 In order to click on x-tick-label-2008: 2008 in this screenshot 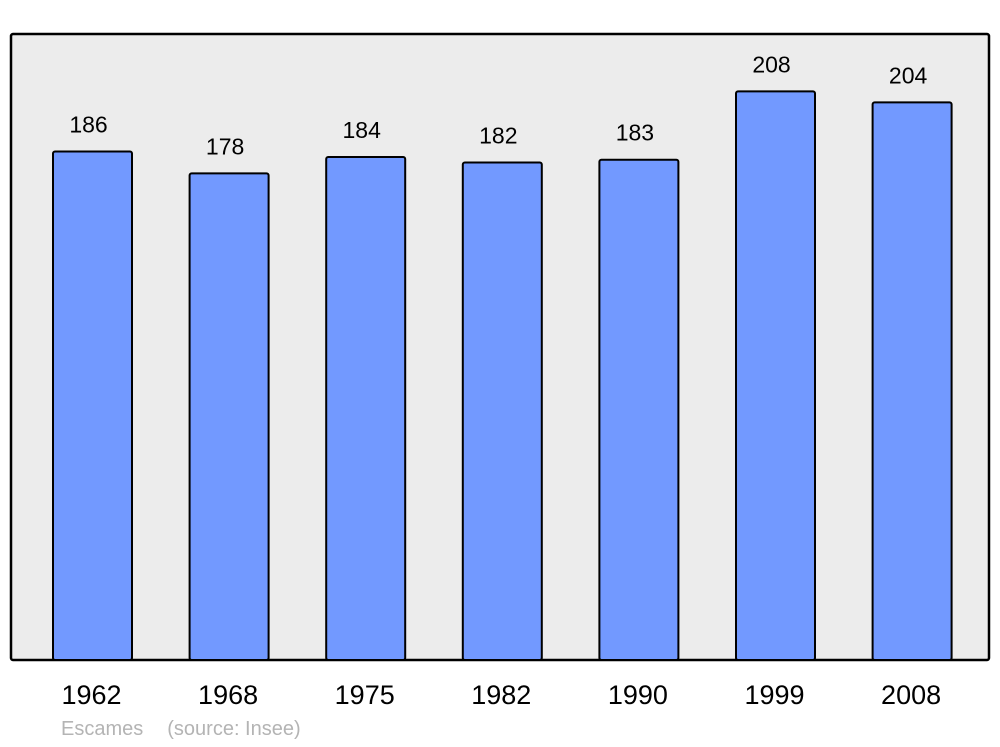, I will do `click(911, 695)`.